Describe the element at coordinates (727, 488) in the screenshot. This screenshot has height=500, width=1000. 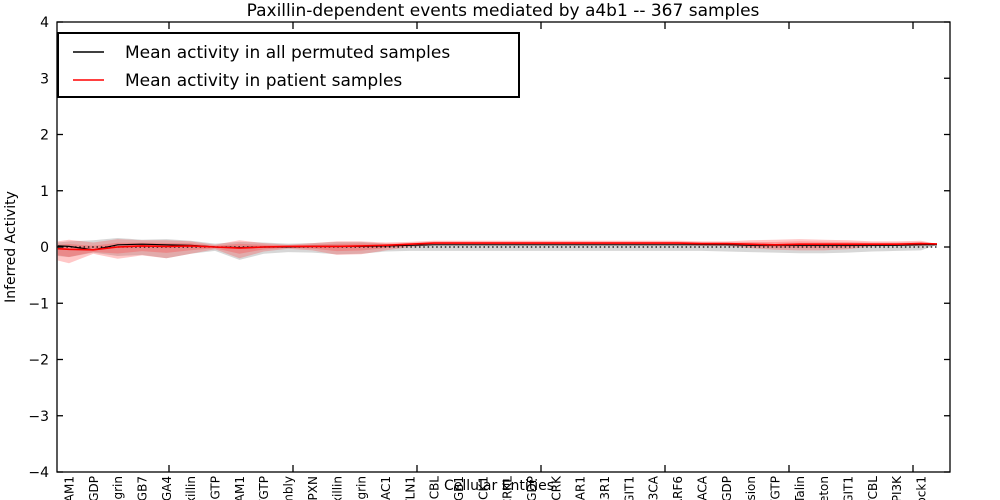
I see `x-tick-label: ARF6/GDP` at that location.